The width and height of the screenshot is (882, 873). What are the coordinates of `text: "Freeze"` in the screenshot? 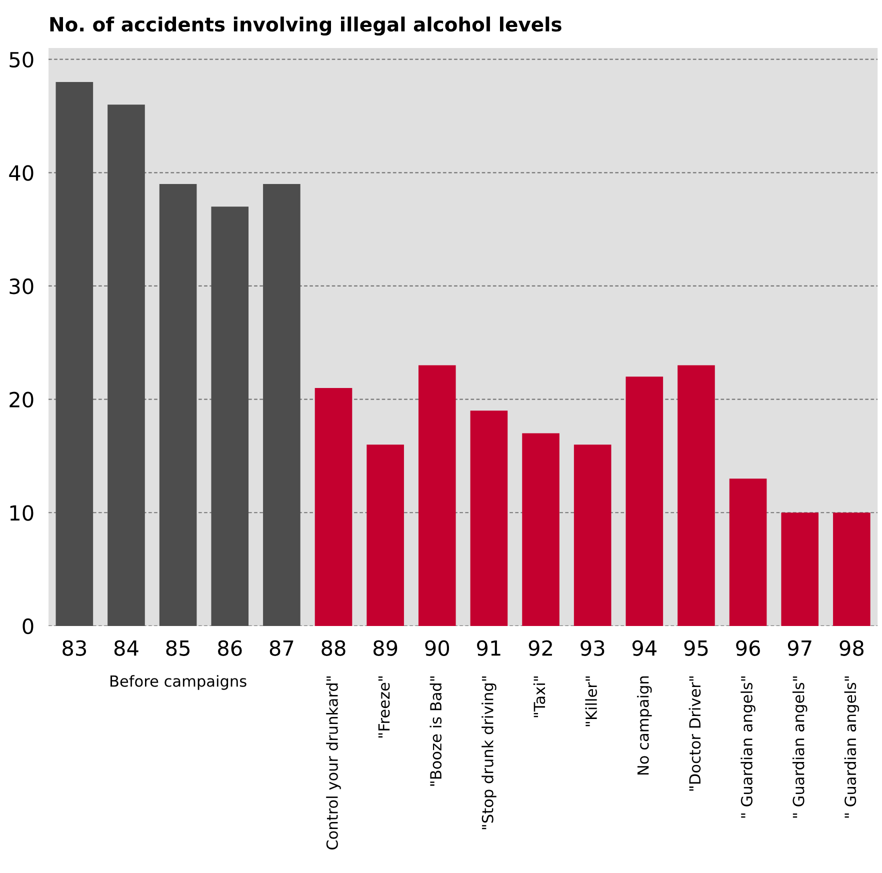 It's located at (384, 707).